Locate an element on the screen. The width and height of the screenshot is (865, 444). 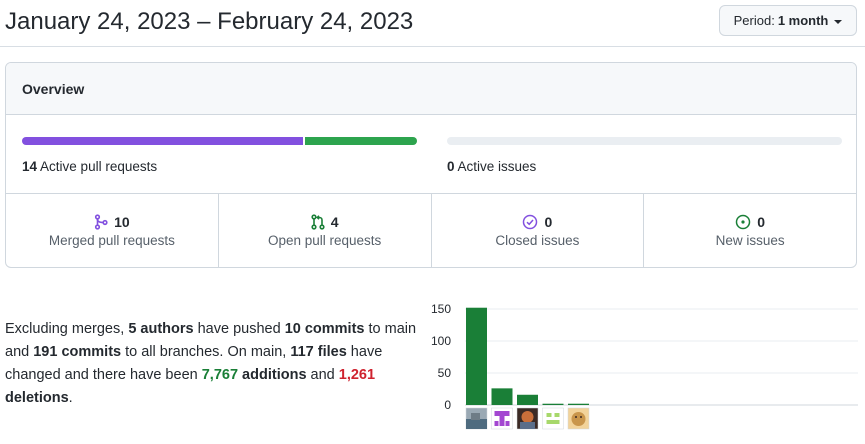
stat-new-issues: 0 New issues is located at coordinates (750, 230).